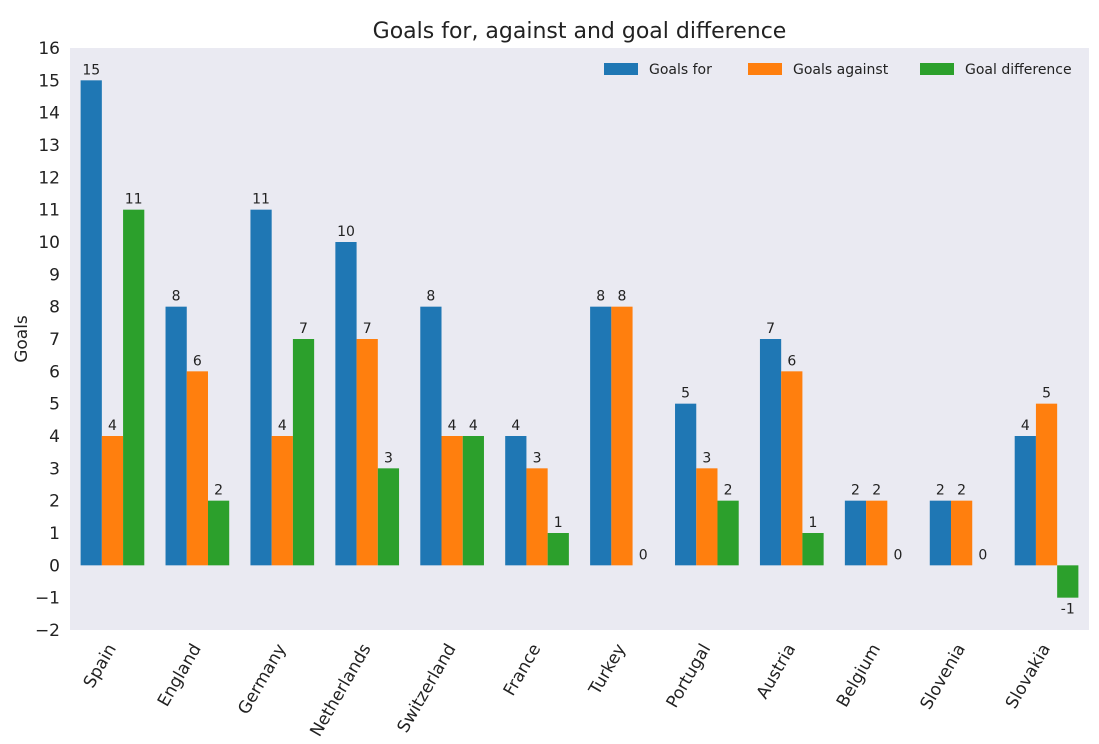  I want to click on x-tick-label: Slovakia, so click(1028, 677).